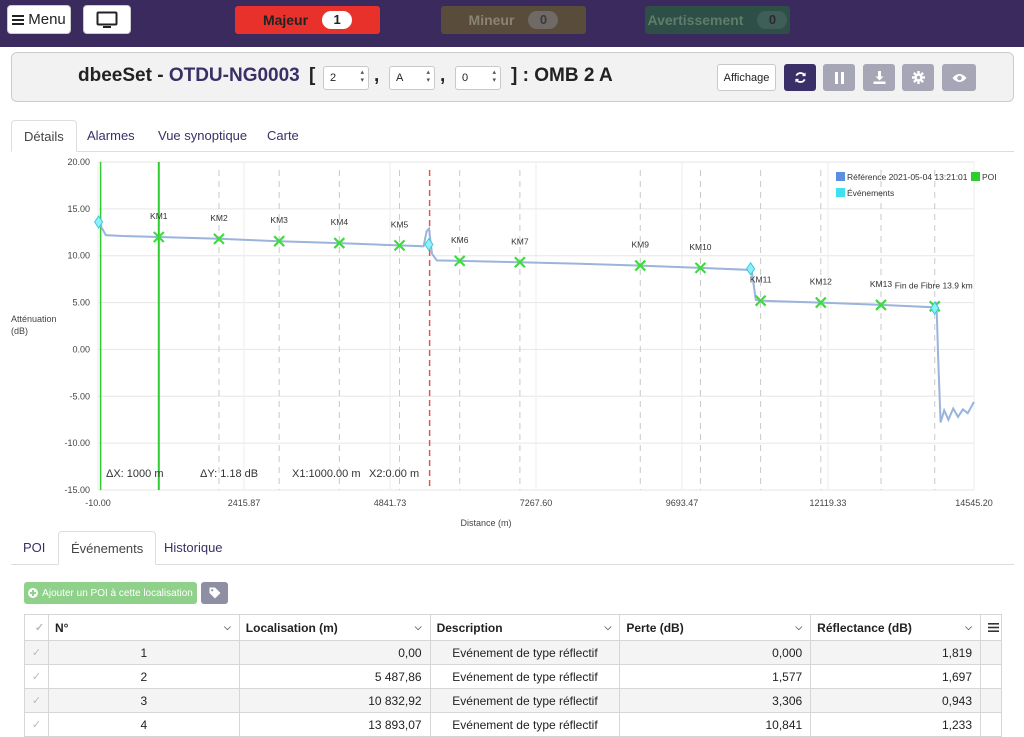 This screenshot has width=1024, height=737. Describe the element at coordinates (700, 247) in the screenshot. I see `poi-label: KM10` at that location.